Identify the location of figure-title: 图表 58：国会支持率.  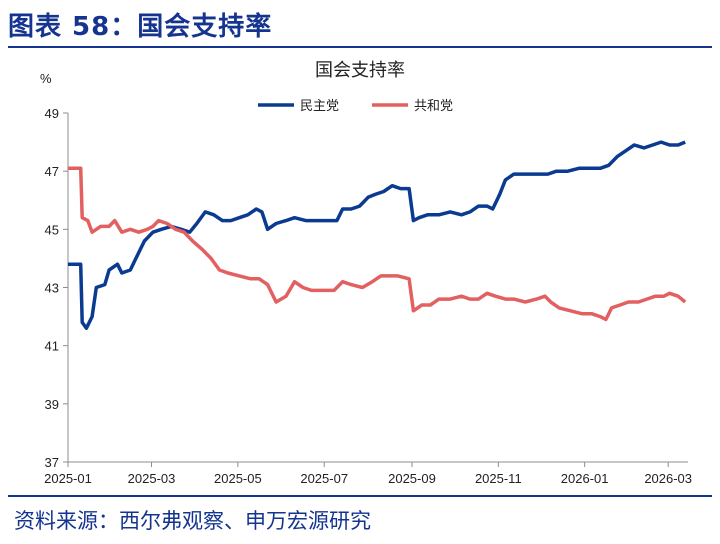
(140, 27).